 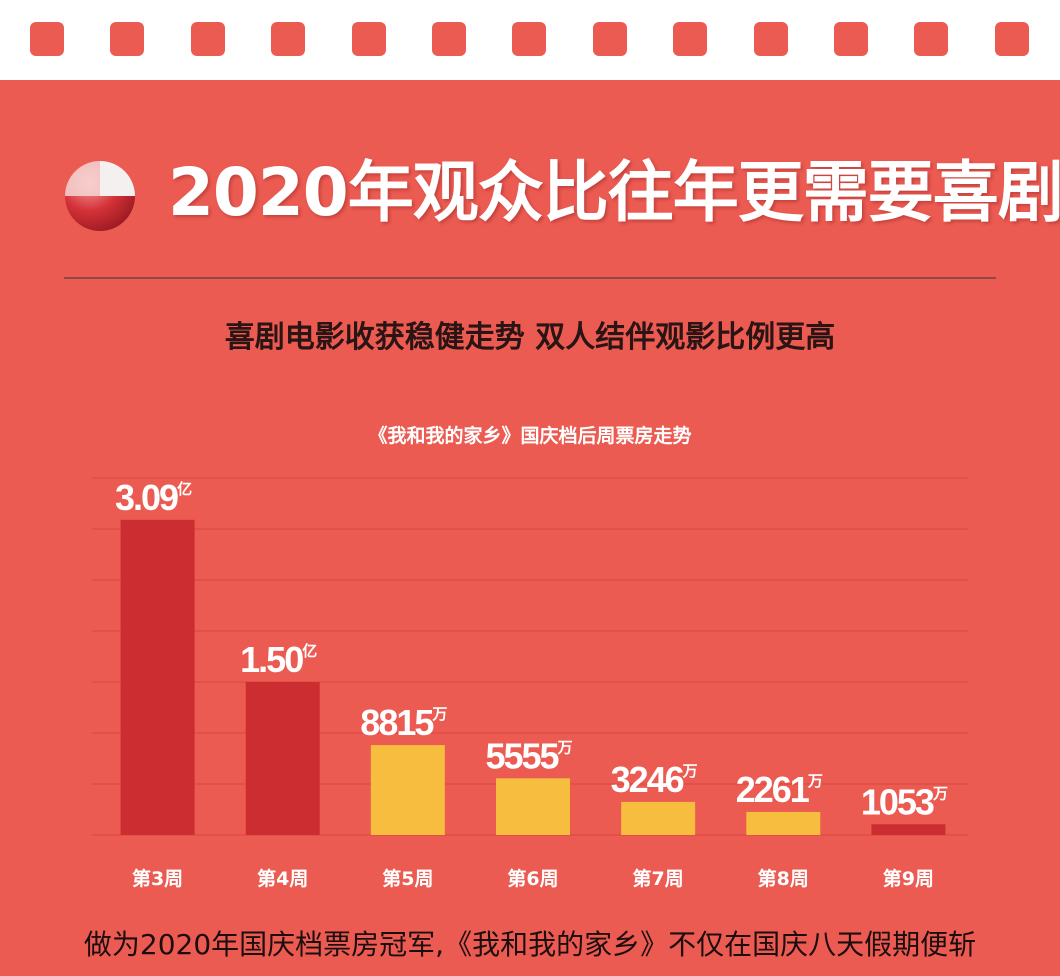 I want to click on chart-value-label: 2261万, so click(x=779, y=789).